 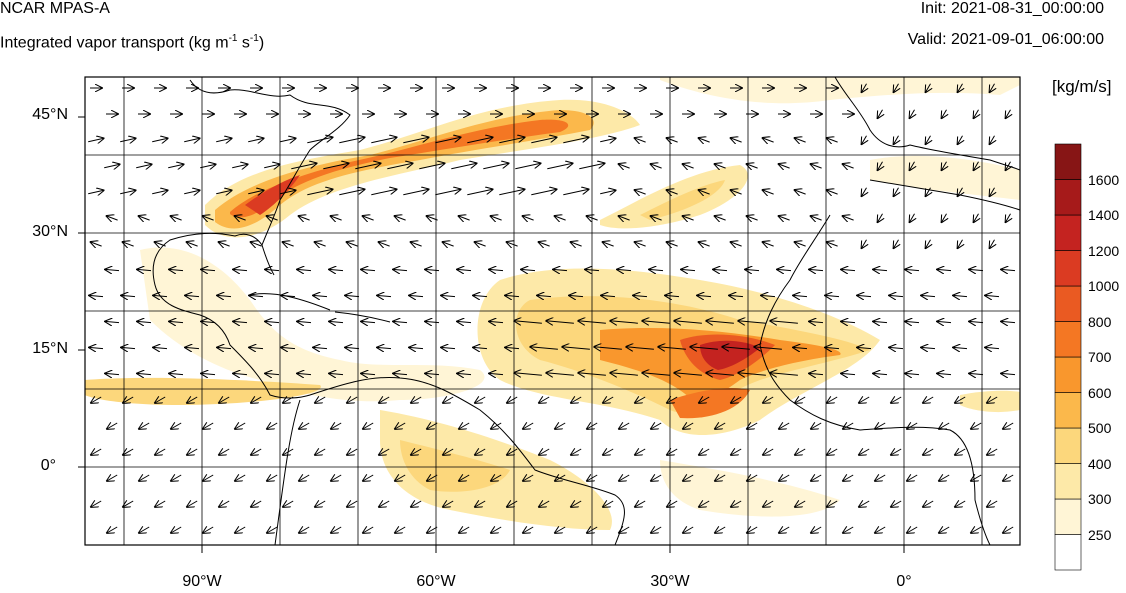 I want to click on colorbar-label: 250, so click(x=1100, y=534).